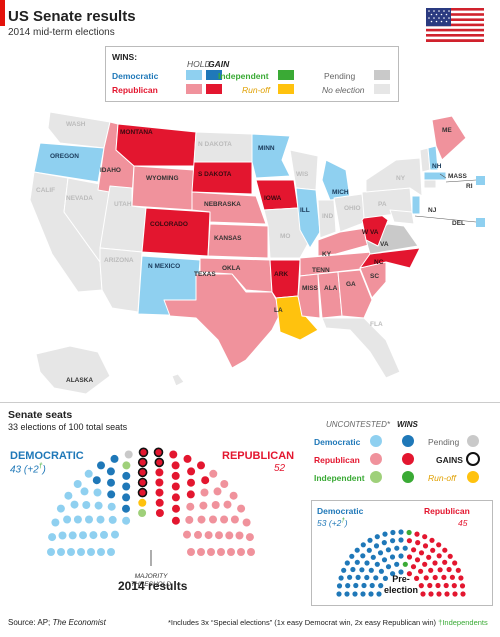  What do you see at coordinates (469, 186) in the screenshot?
I see `label-ri: RI` at bounding box center [469, 186].